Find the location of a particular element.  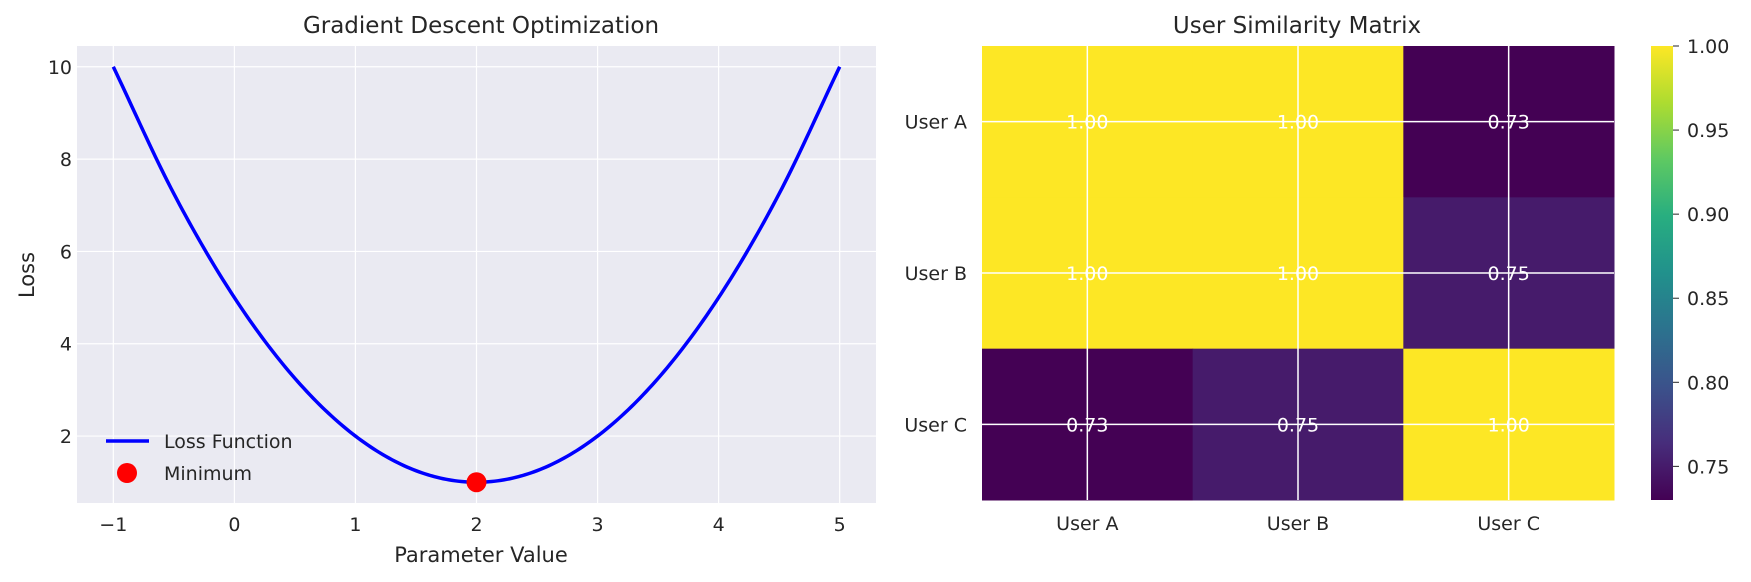

heatmap-x-tick-label: User A is located at coordinates (1087, 524).